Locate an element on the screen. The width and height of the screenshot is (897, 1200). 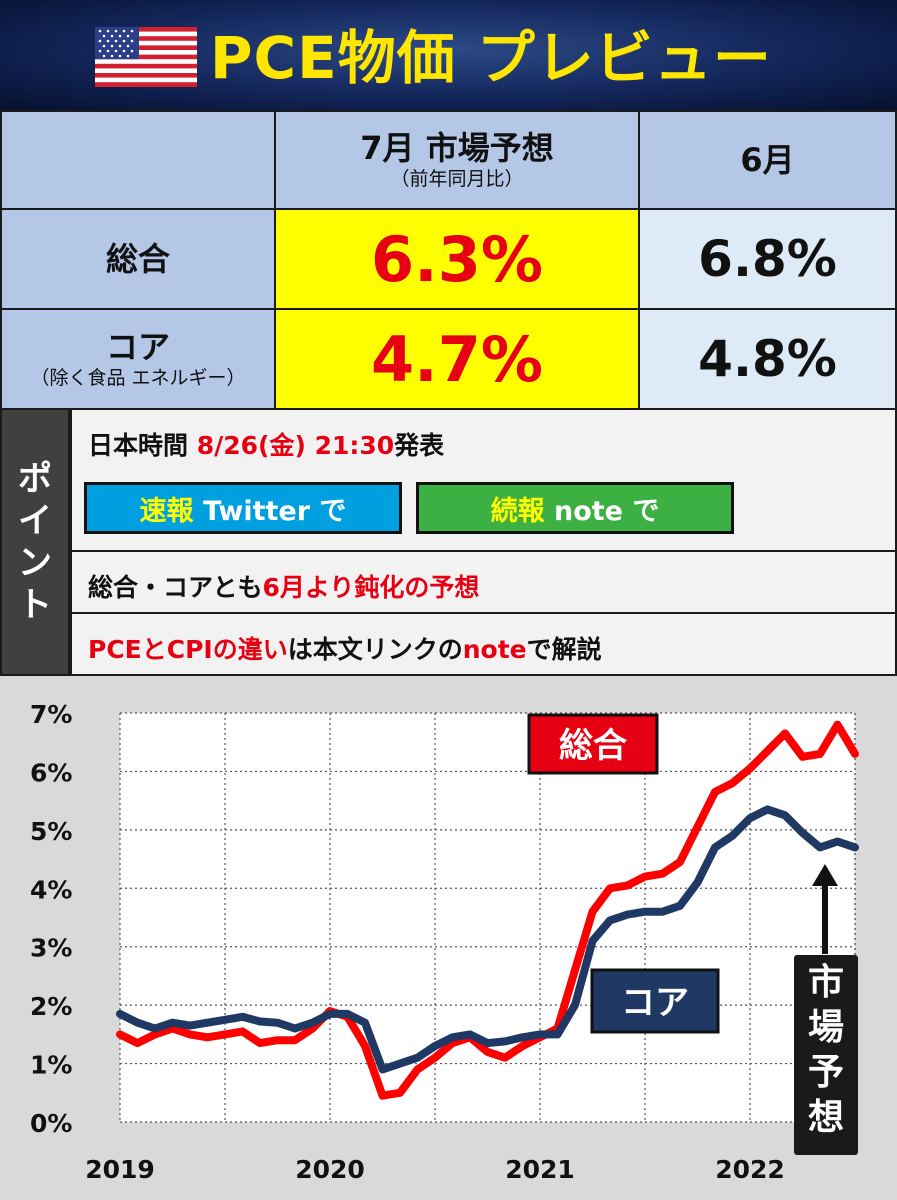
headline-prev-value: 6.8% is located at coordinates (767, 259).